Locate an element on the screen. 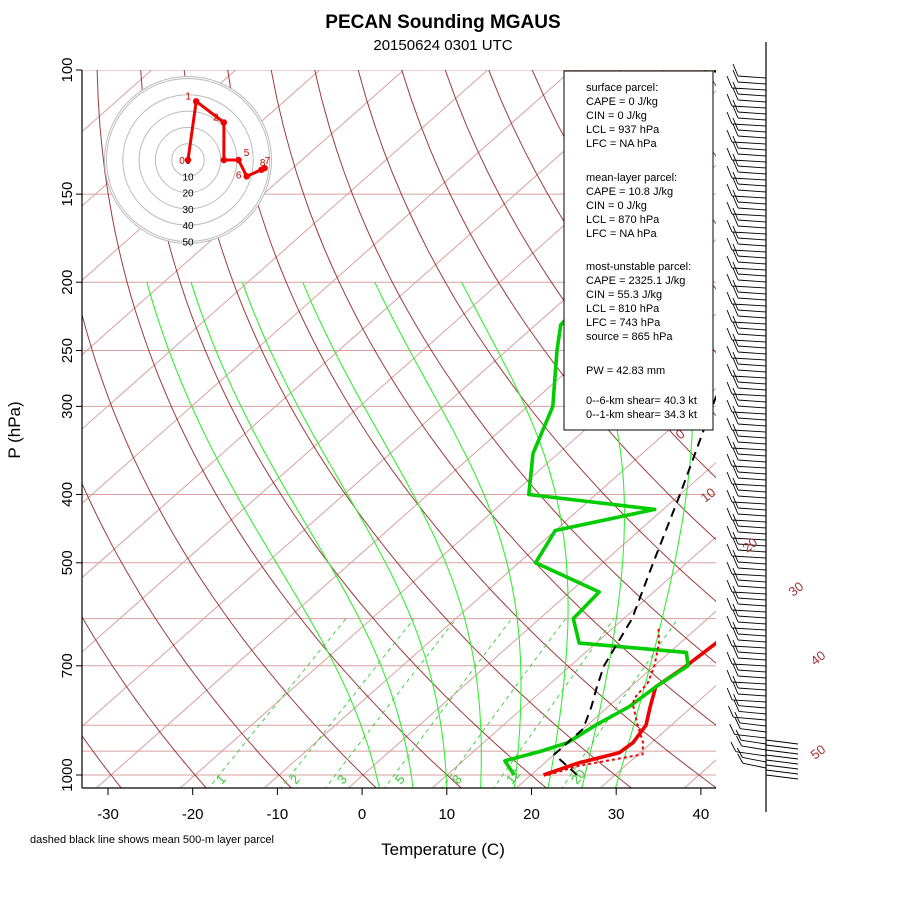  panel-ml-lcl: LCL = 870 hPa is located at coordinates (623, 220).